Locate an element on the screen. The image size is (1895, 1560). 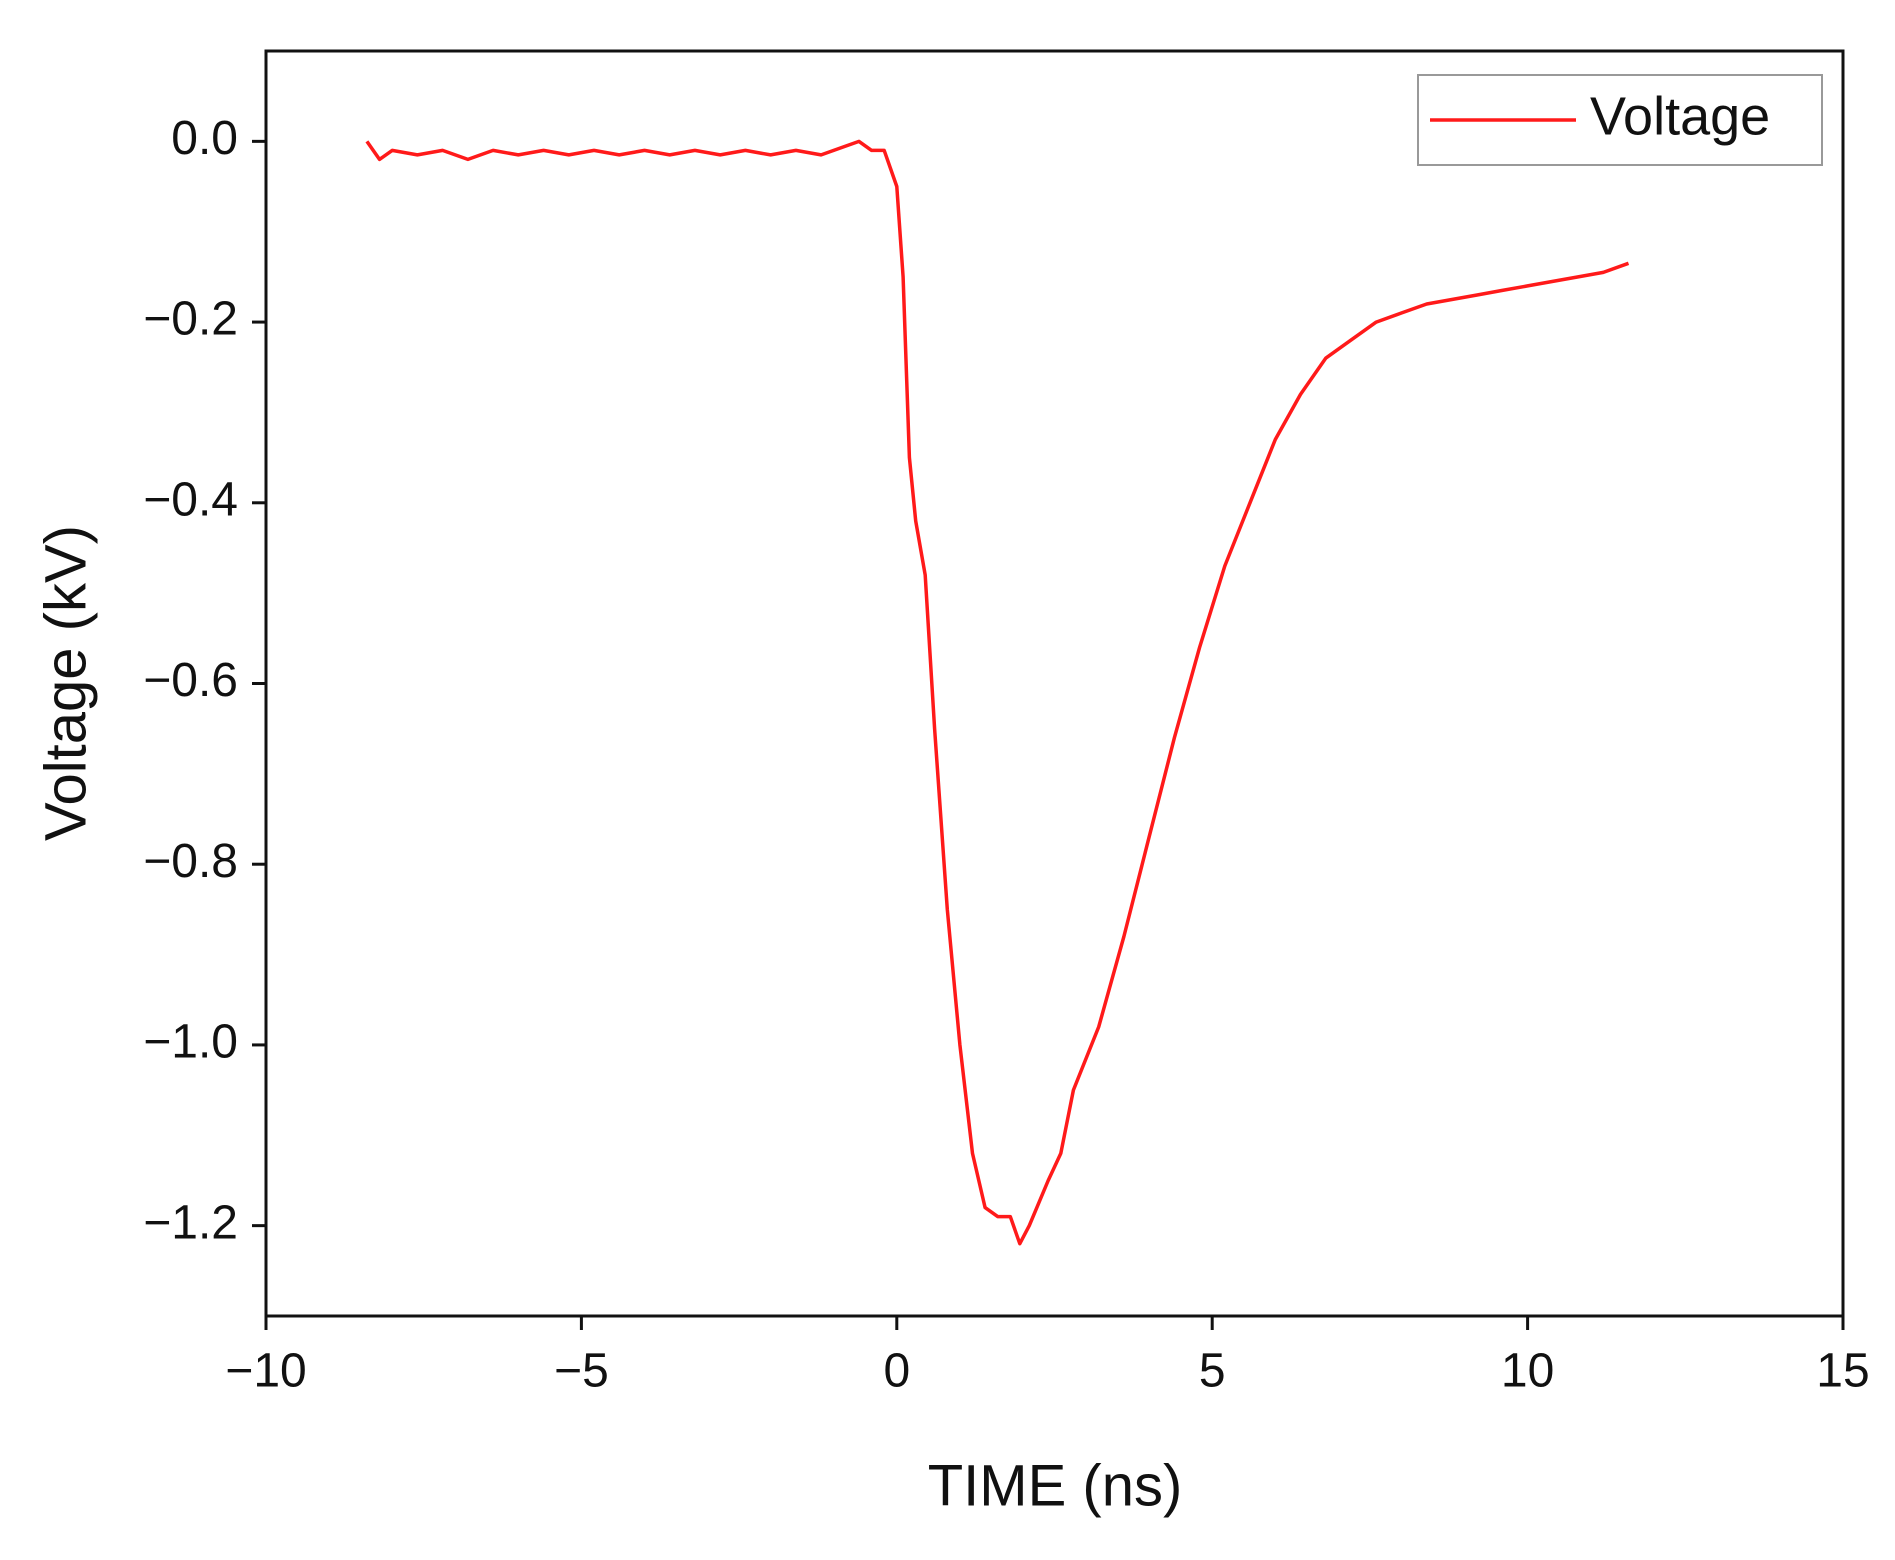
x-axis-title: TIME (ns) is located at coordinates (1055, 1485).